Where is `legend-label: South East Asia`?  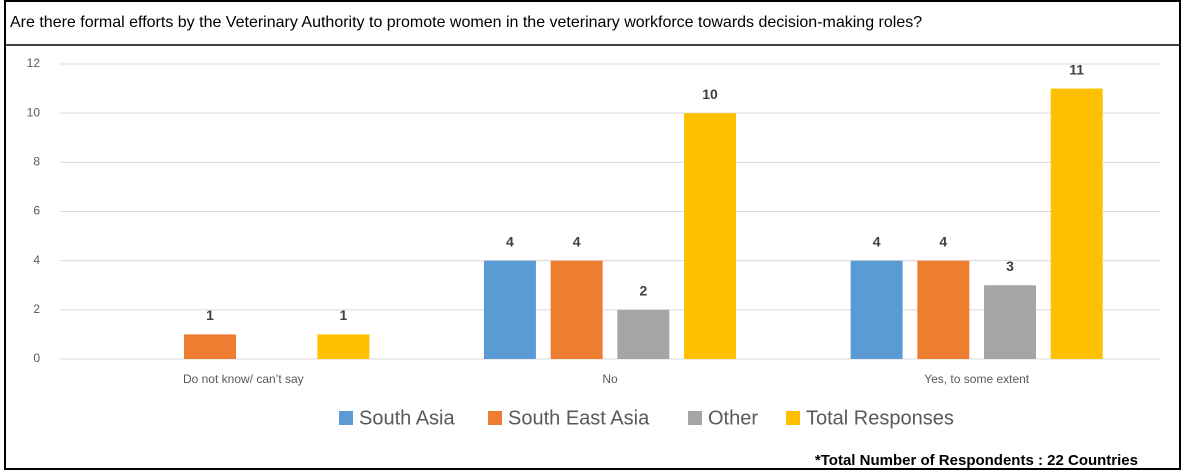 legend-label: South East Asia is located at coordinates (579, 418).